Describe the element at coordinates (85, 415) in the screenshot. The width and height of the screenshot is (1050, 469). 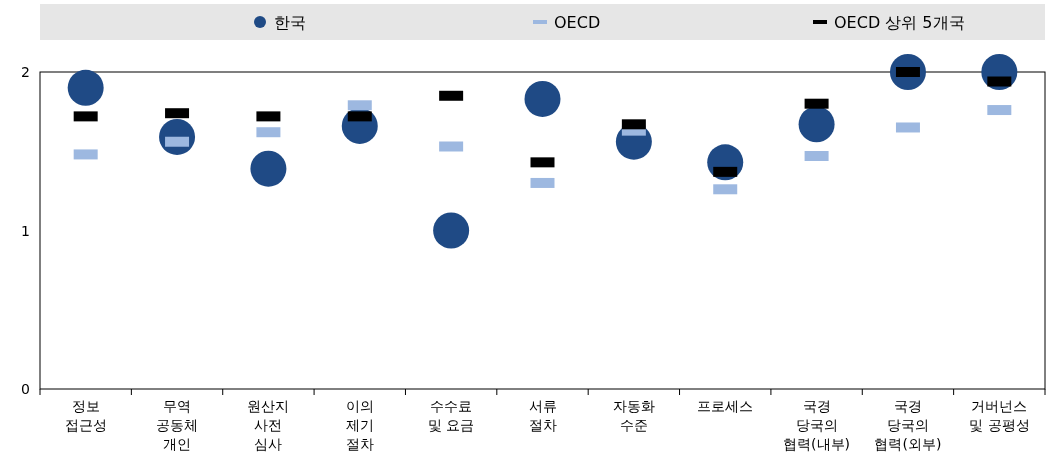
I see `x-tick-label: 정보 접근성` at that location.